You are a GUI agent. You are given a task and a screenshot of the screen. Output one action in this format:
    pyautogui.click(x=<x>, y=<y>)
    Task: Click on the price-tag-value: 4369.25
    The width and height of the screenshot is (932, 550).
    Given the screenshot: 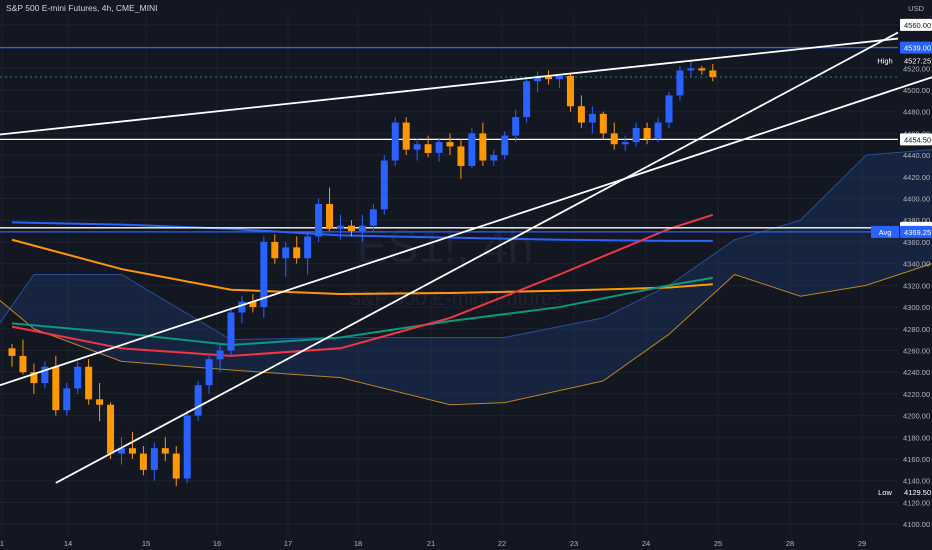 What is the action you would take?
    pyautogui.click(x=917, y=232)
    